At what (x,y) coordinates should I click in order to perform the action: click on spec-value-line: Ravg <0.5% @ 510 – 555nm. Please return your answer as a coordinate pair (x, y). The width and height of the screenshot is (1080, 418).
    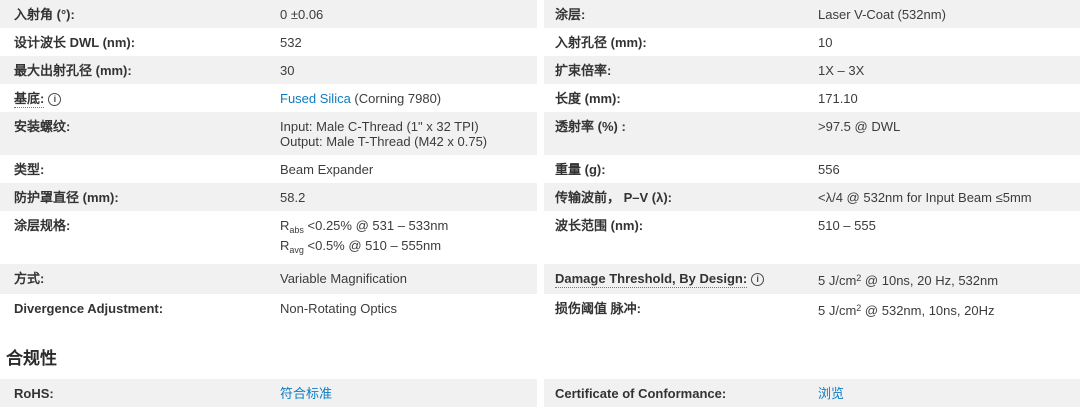
    Looking at the image, I should click on (404, 248).